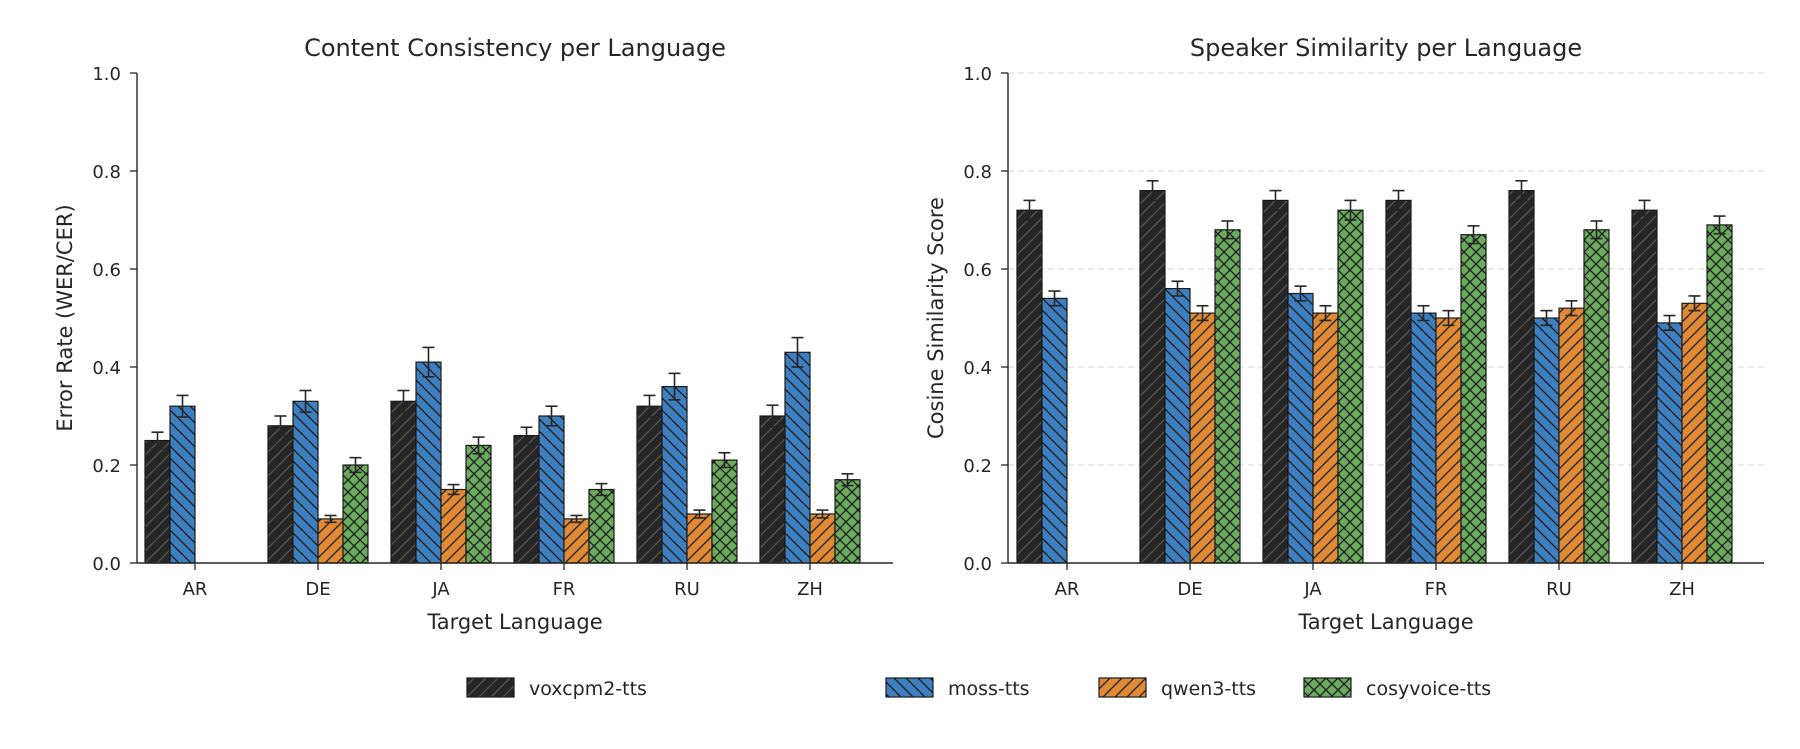 This screenshot has height=749, width=1800. Describe the element at coordinates (1682, 589) in the screenshot. I see `x-tick-label: ZH` at that location.